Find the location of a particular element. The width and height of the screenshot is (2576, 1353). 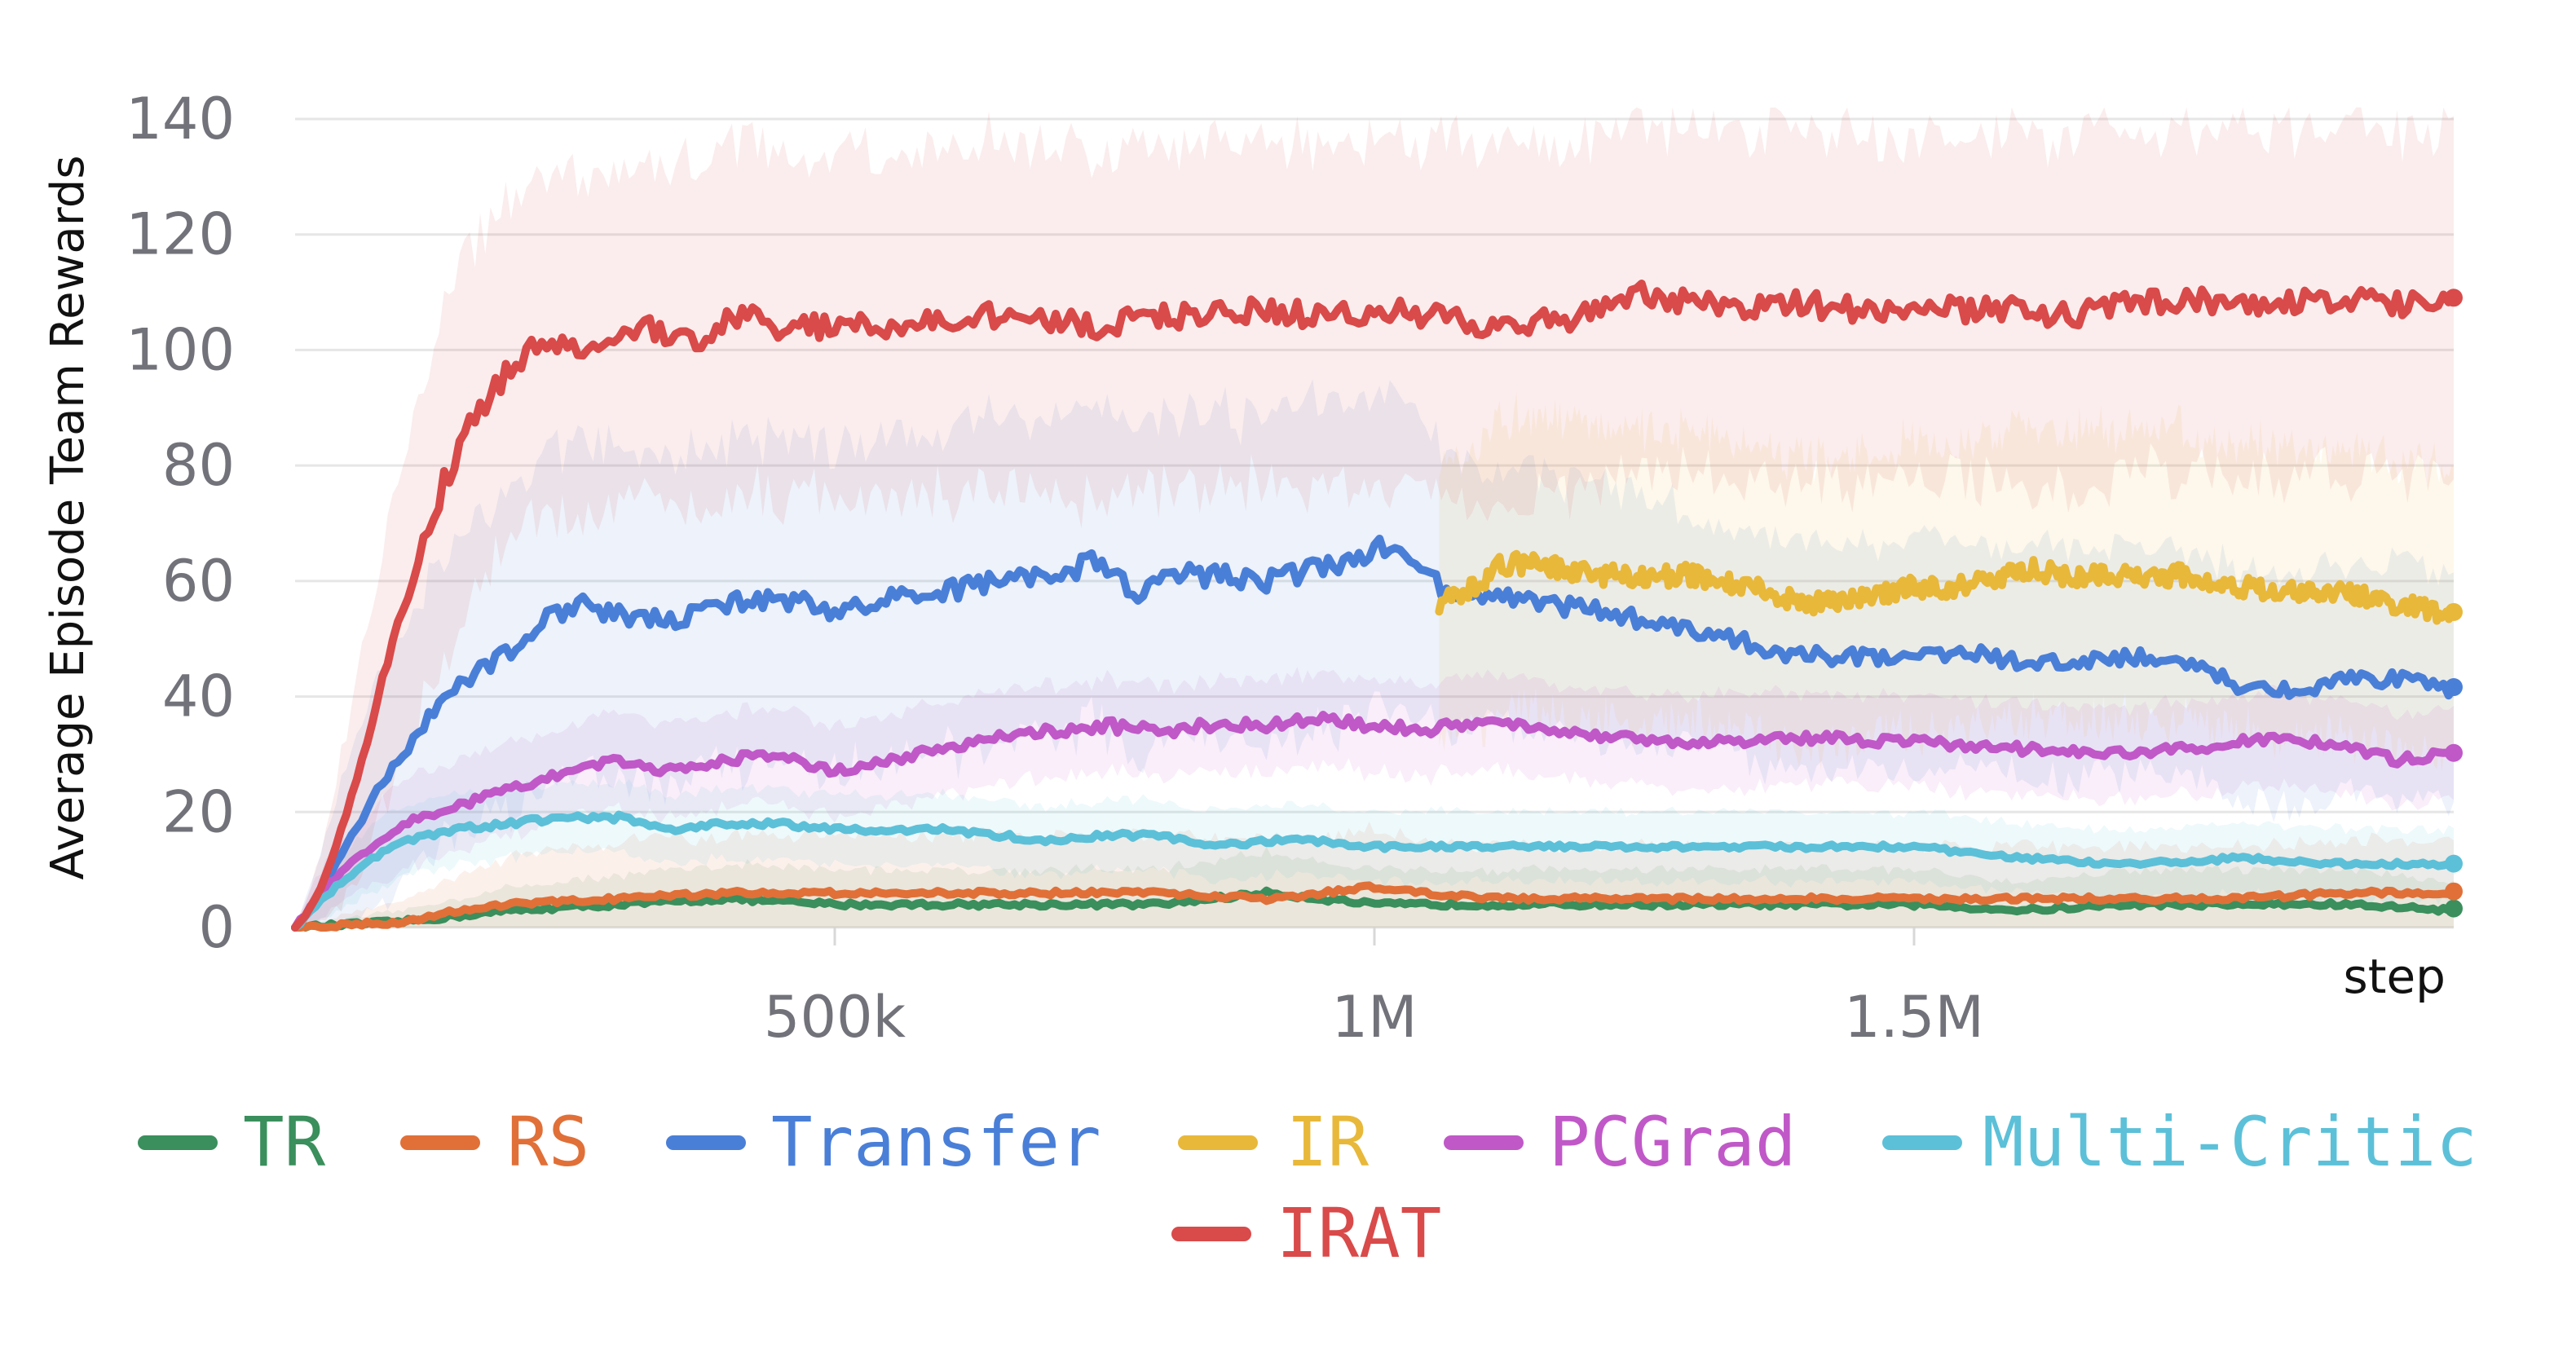

series-endpoints is located at coordinates (2454, 603).